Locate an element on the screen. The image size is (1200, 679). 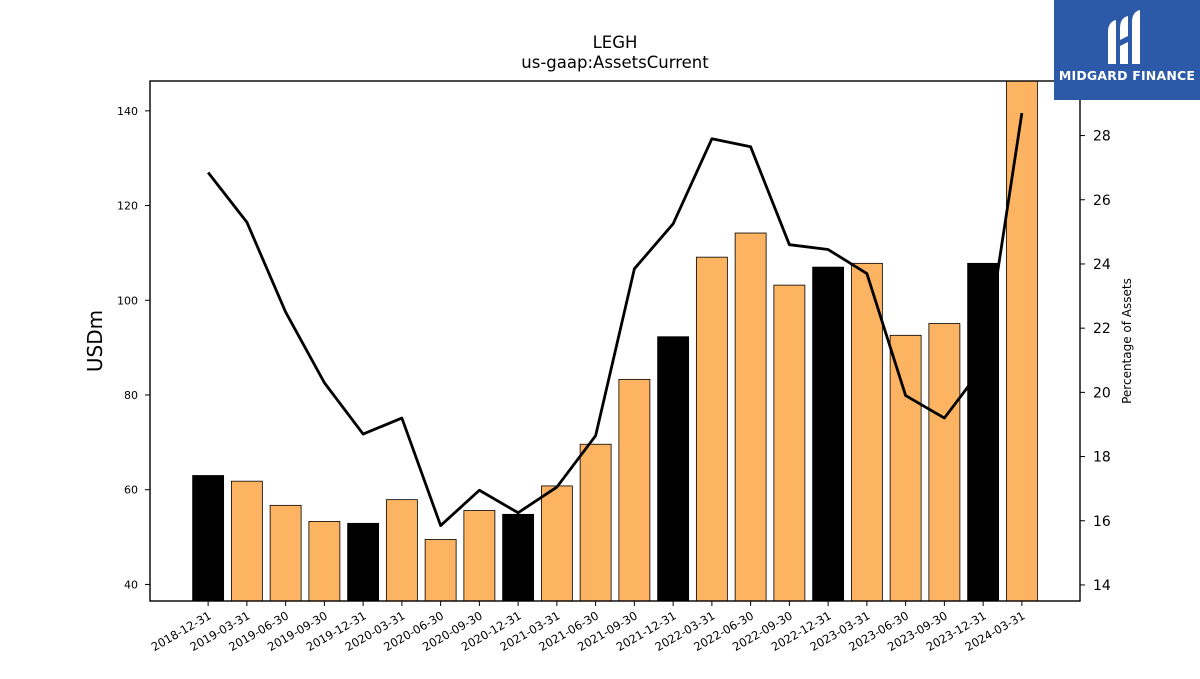
y2-axis-label: Percentage of Assets is located at coordinates (1127, 341).